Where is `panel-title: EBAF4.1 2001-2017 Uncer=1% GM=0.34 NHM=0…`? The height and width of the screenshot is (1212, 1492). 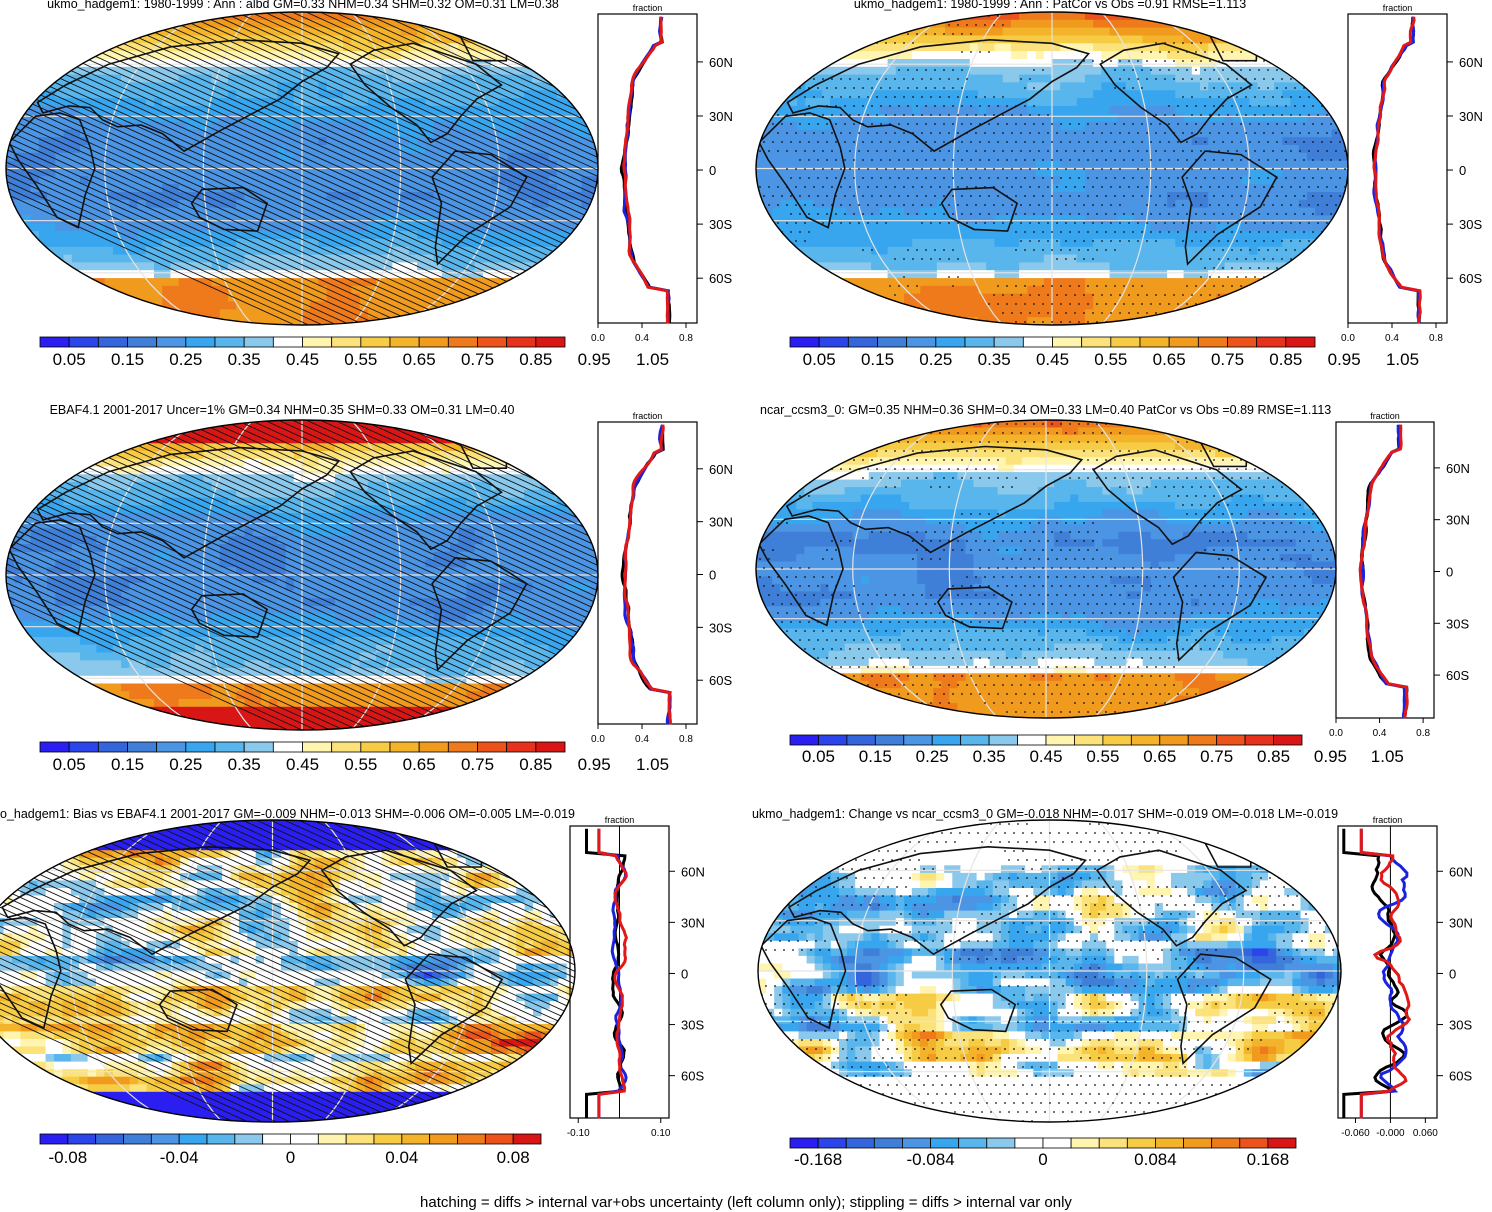 panel-title: EBAF4.1 2001-2017 Uncer=1% GM=0.34 NHM=0… is located at coordinates (282, 410).